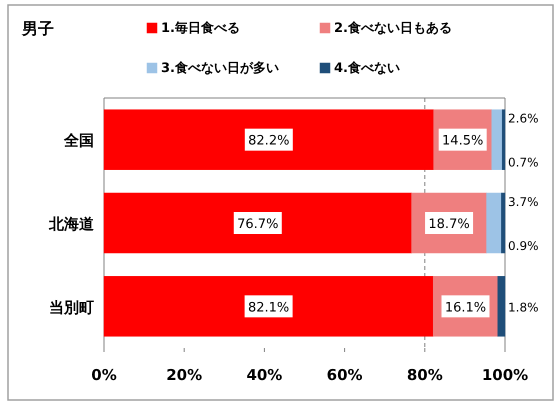  What do you see at coordinates (220, 68) in the screenshot?
I see `legend-label: 3.食べない日が多い` at bounding box center [220, 68].